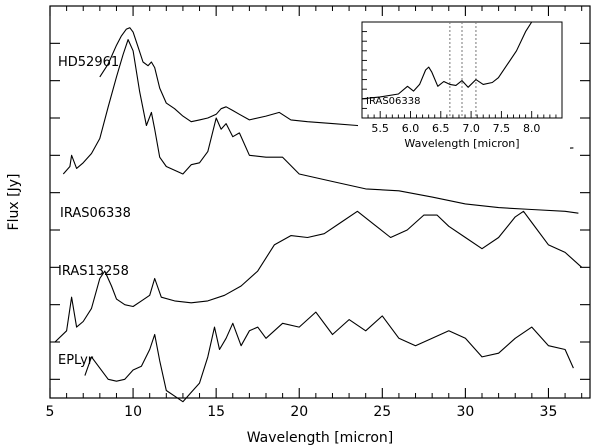 The image size is (600, 447). Describe the element at coordinates (95, 213) in the screenshot. I see `series-label-iras06338: IRAS06338` at that location.